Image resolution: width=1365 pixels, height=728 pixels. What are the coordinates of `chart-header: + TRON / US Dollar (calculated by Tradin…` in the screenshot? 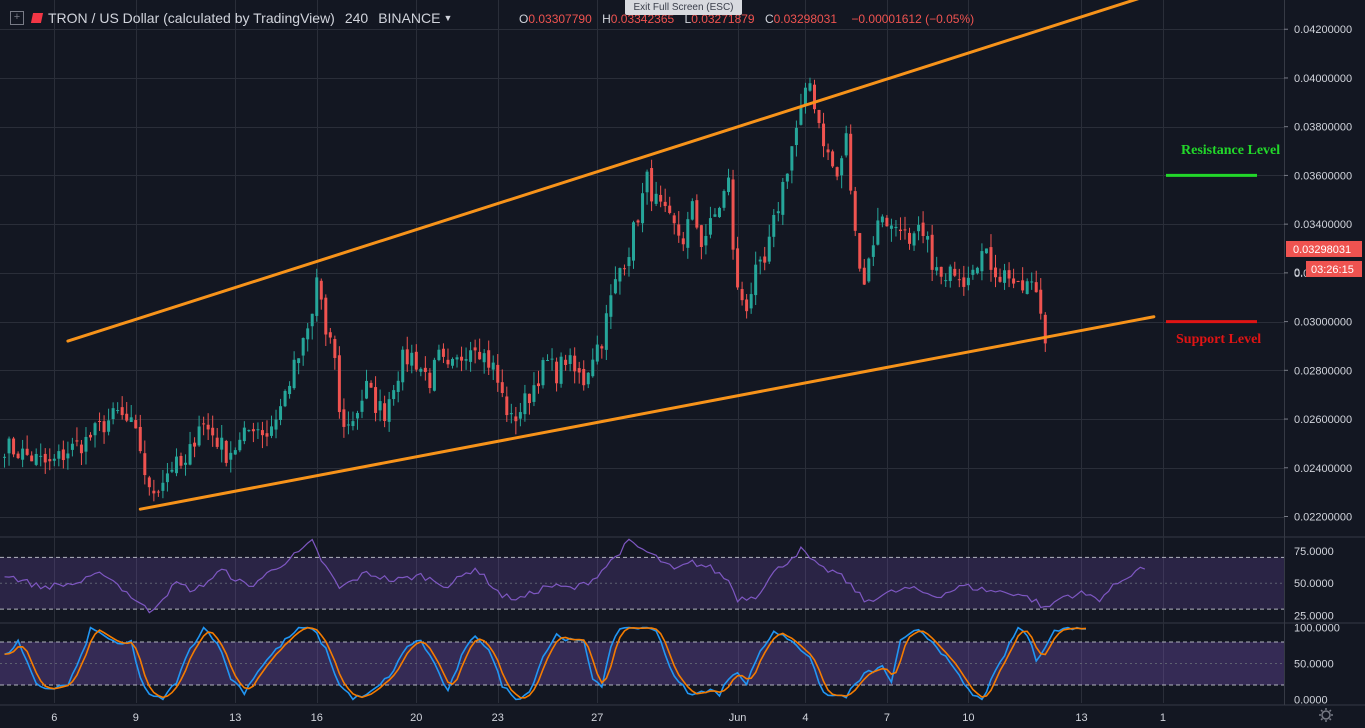 It's located at (226, 18).